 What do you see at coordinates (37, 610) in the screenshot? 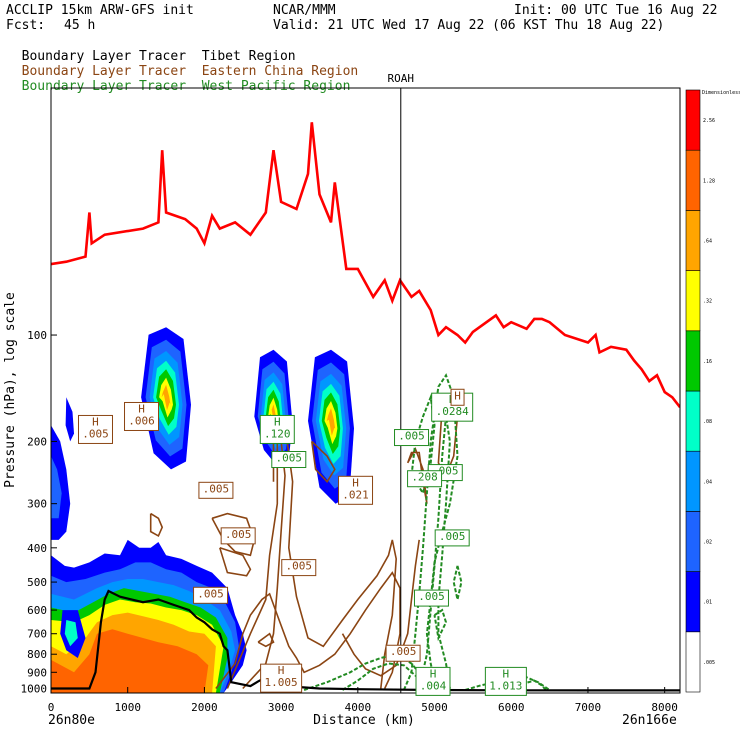
I see `y-tick-label: 600` at bounding box center [37, 610].